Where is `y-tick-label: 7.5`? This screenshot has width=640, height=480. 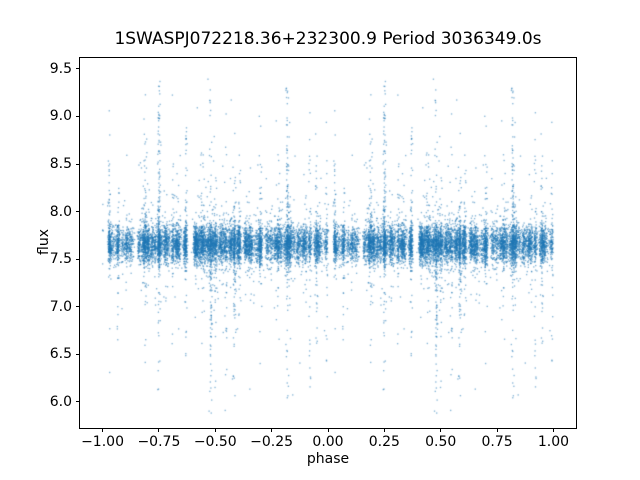 y-tick-label: 7.5 is located at coordinates (60, 259).